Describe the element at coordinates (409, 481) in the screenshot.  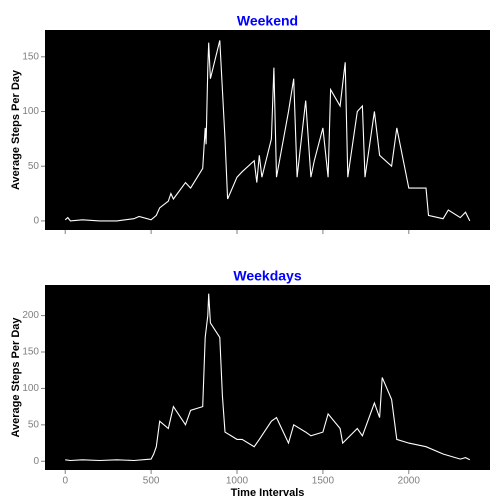
I see `x-tick-label: 2000` at that location.